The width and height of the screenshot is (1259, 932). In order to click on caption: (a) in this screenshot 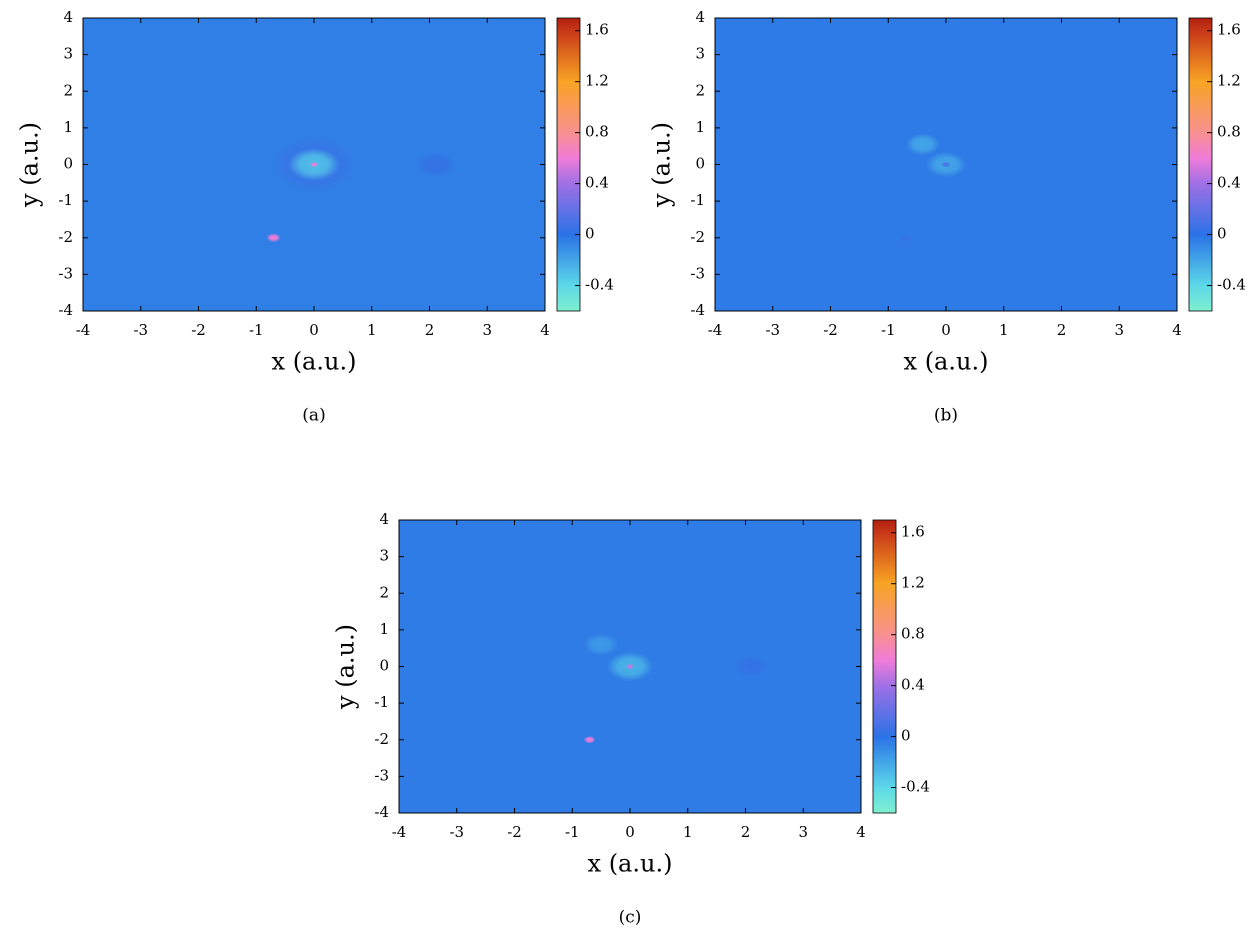, I will do `click(313, 416)`.